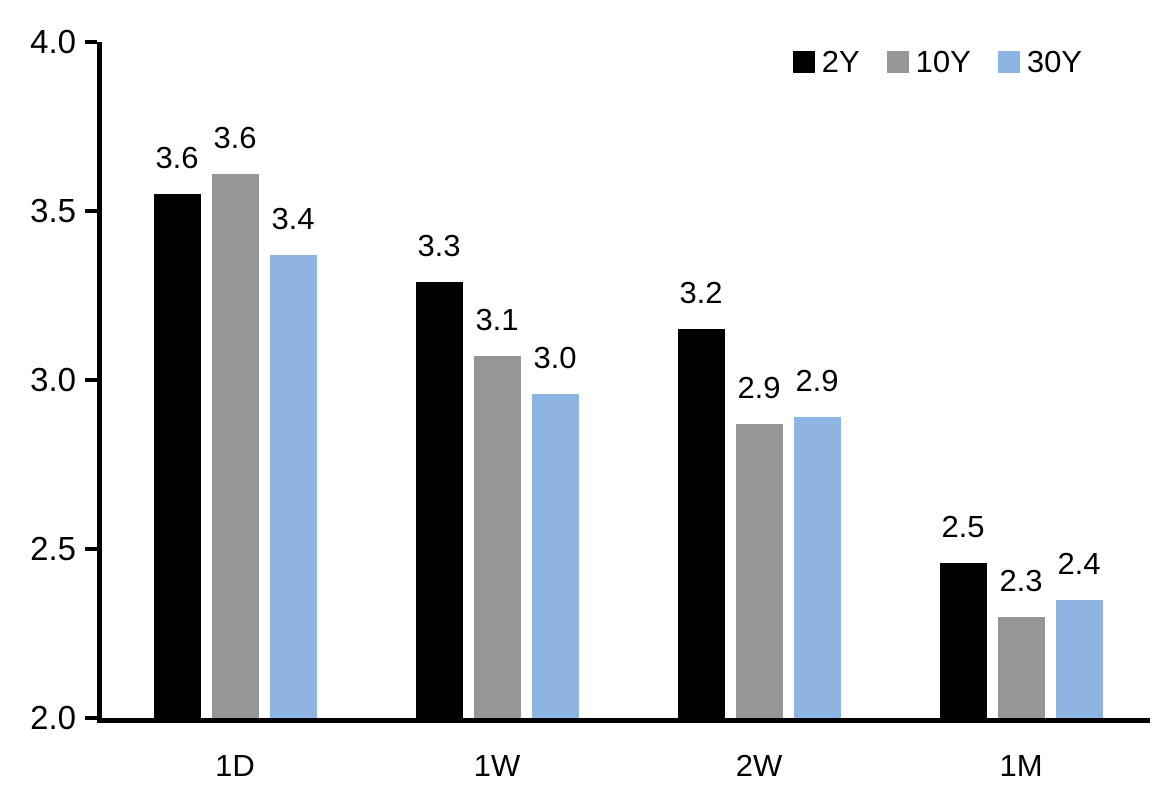 Image resolution: width=1152 pixels, height=795 pixels. I want to click on bar-value-label: 3.0, so click(555, 357).